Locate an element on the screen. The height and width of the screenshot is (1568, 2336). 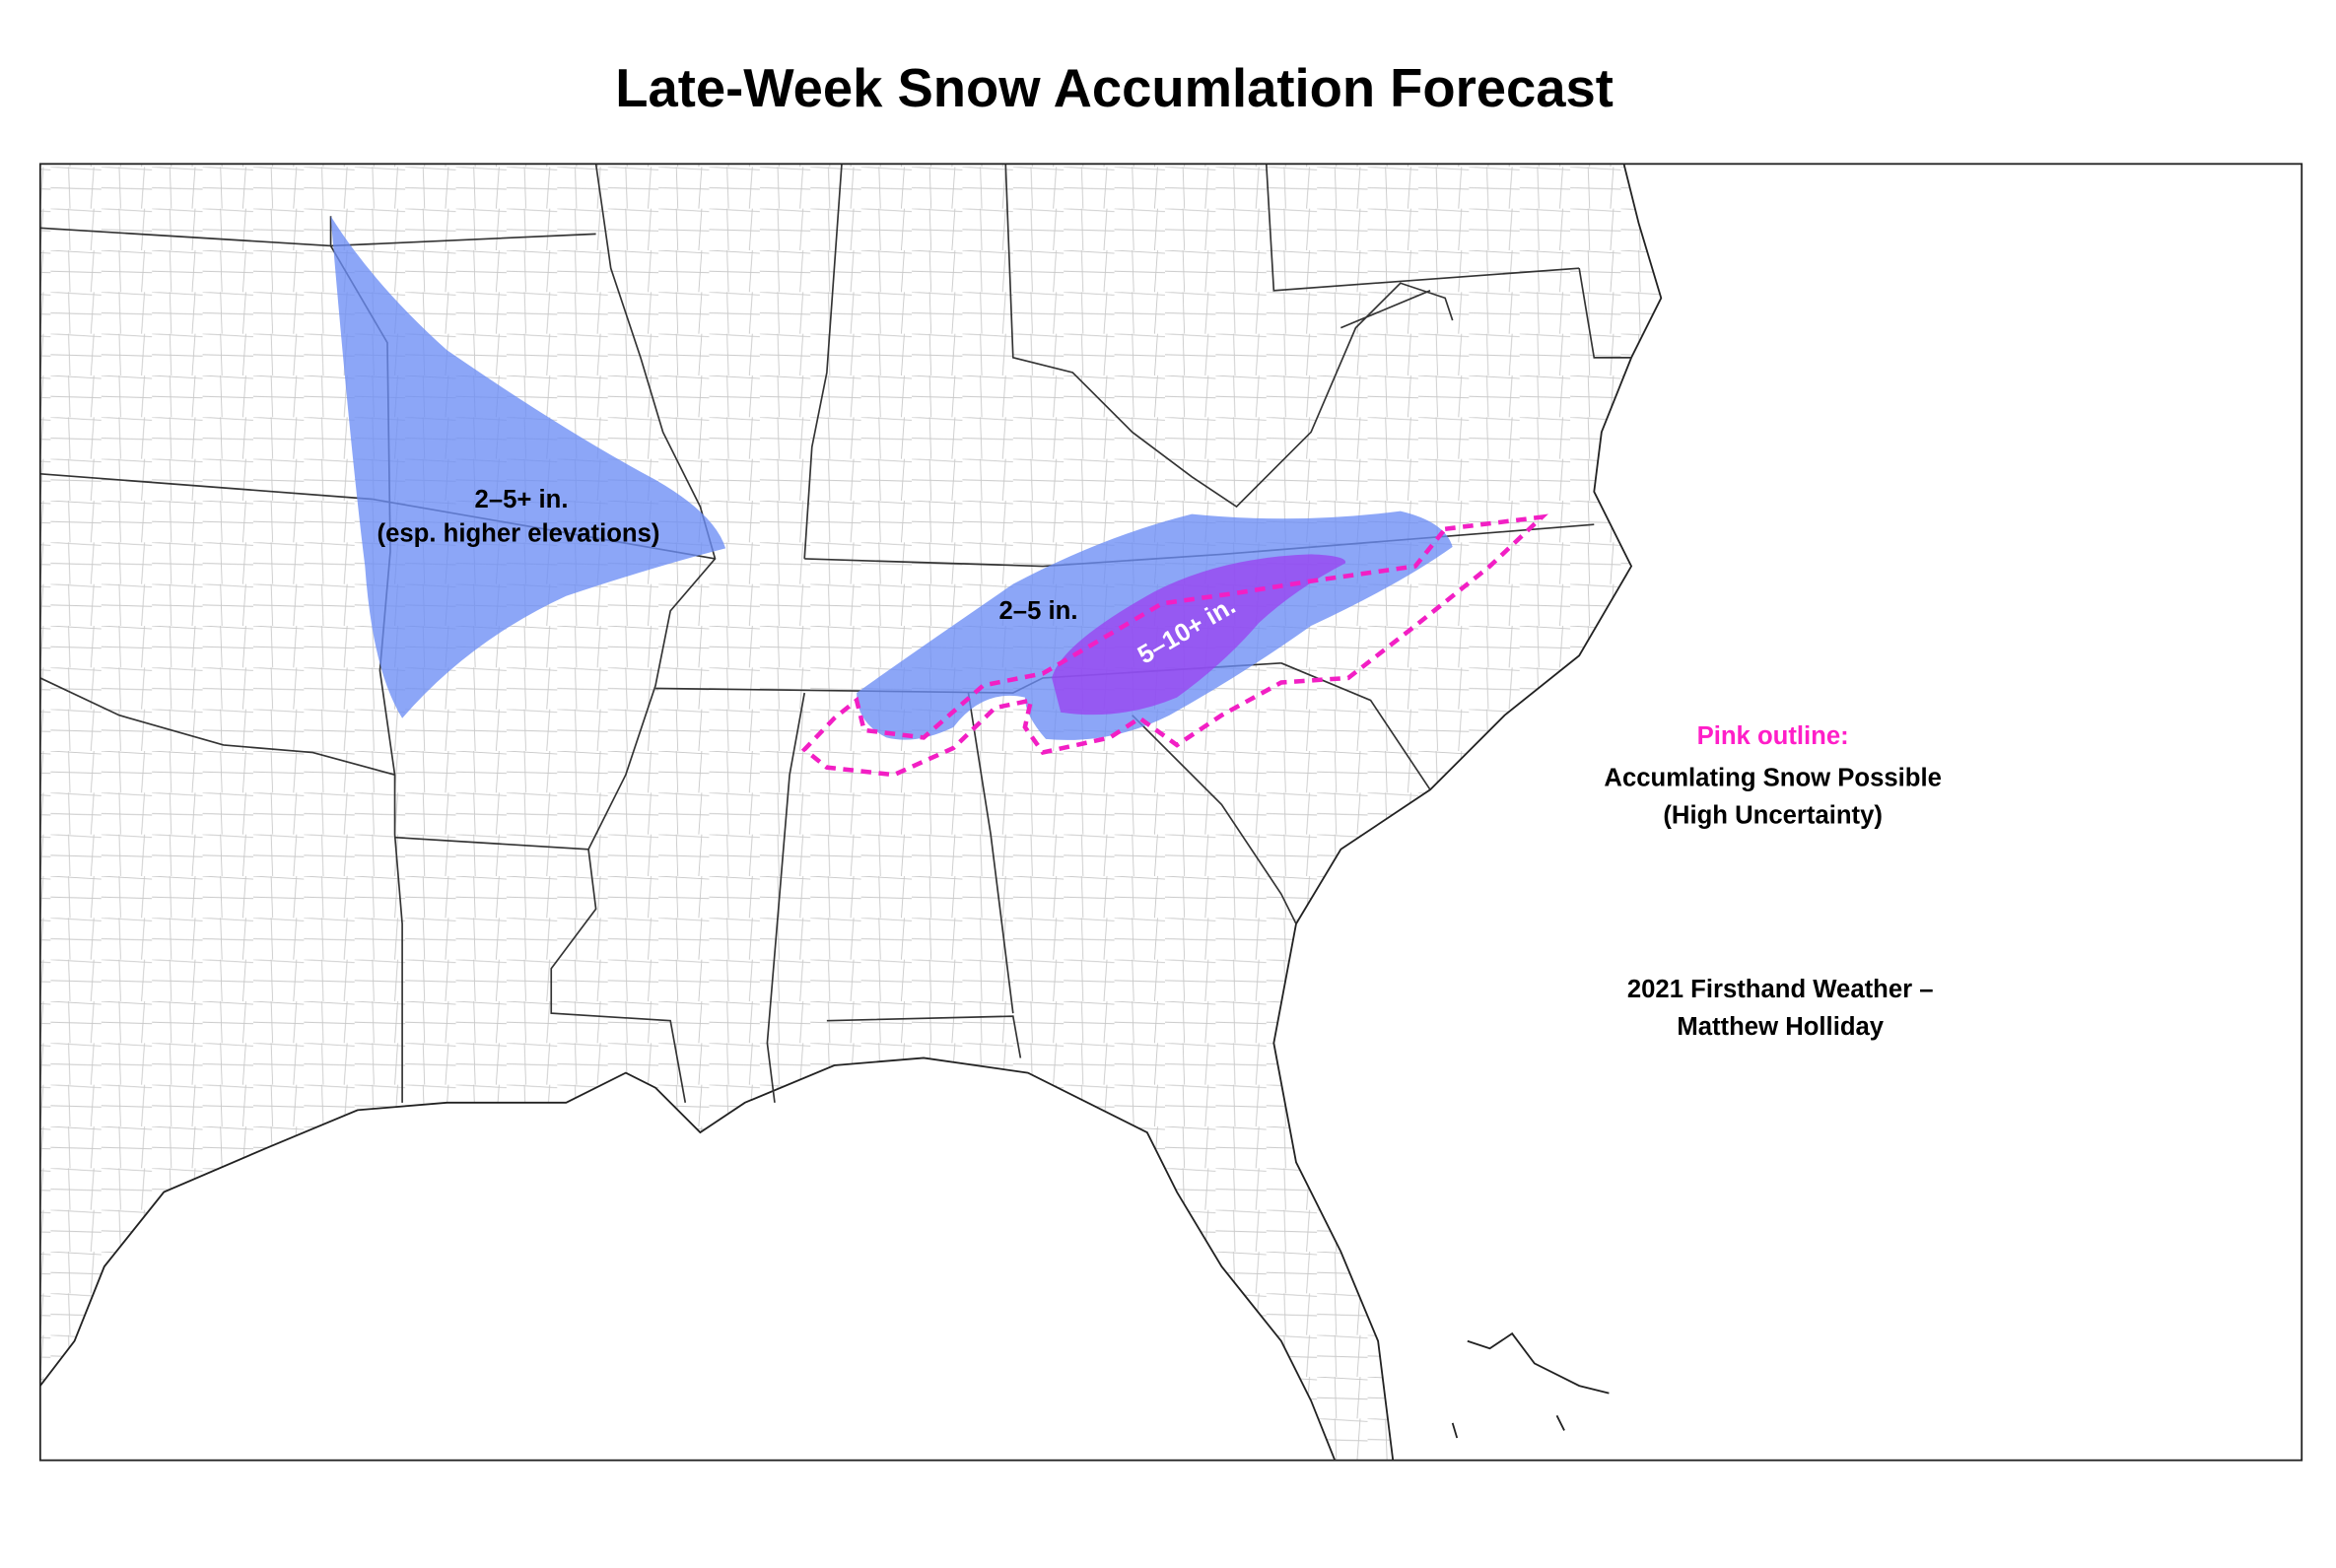
map-title: Late-Week Snow Accumlation Forecast is located at coordinates (1114, 88).